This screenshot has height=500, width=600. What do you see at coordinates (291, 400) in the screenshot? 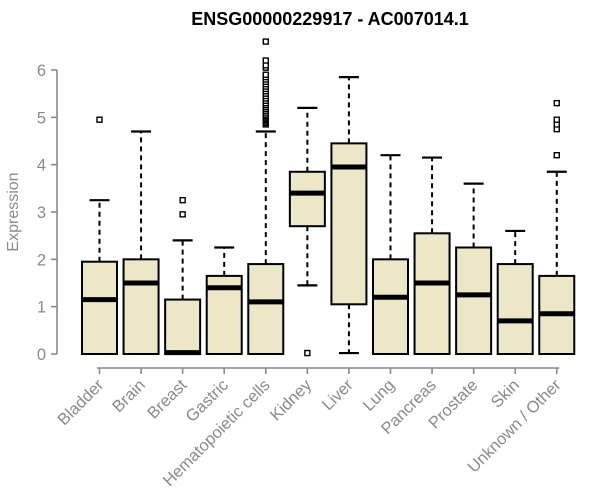
I see `x-tick-label: Kidney` at bounding box center [291, 400].